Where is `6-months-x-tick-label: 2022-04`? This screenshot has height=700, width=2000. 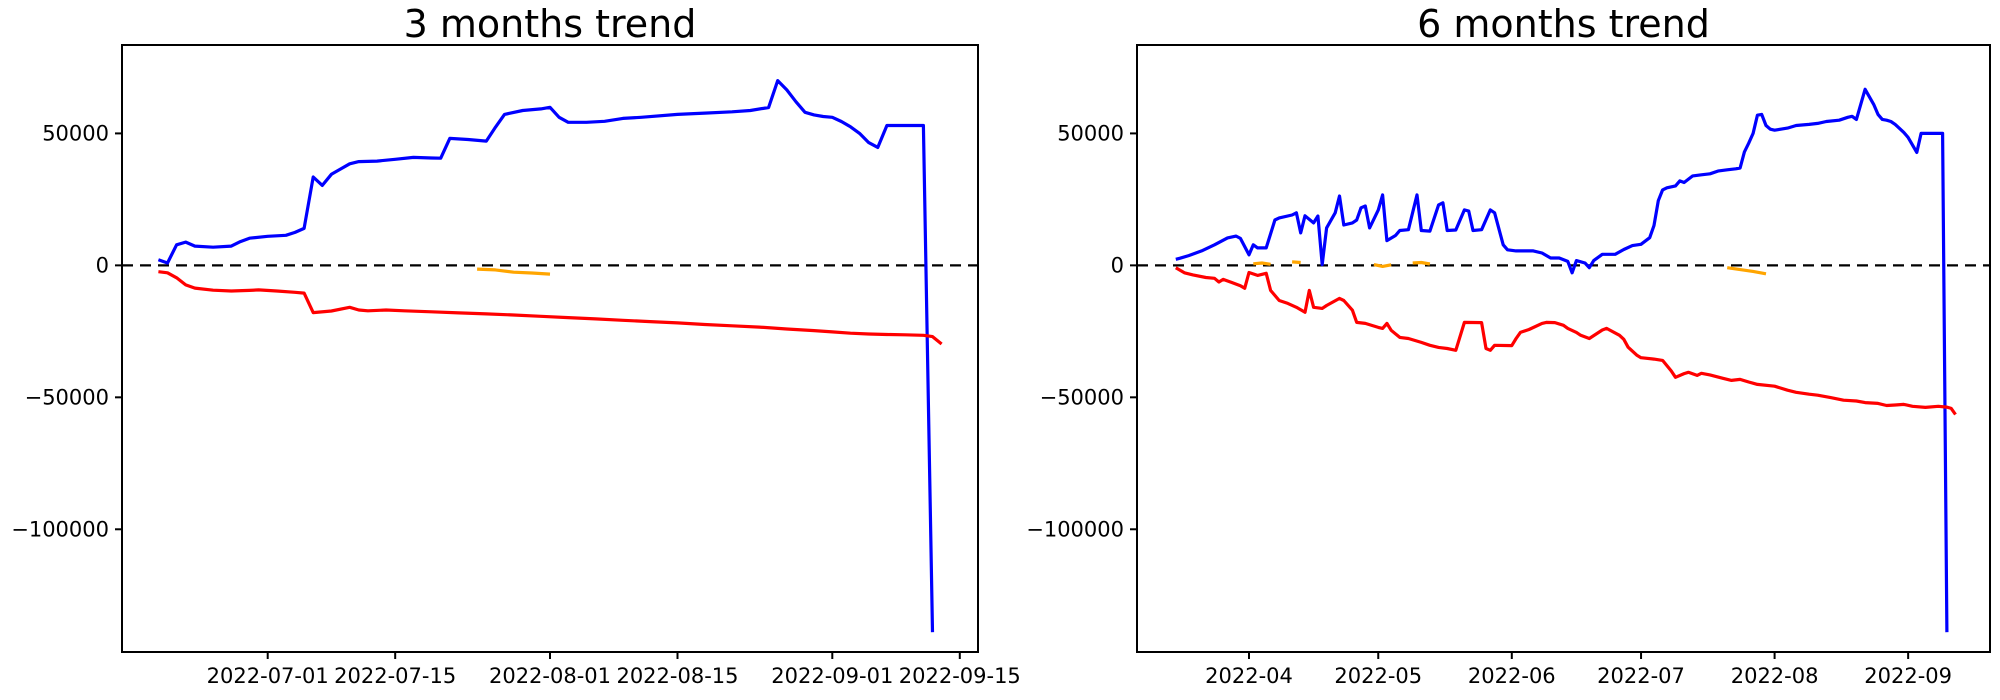 6-months-x-tick-label: 2022-04 is located at coordinates (1249, 676).